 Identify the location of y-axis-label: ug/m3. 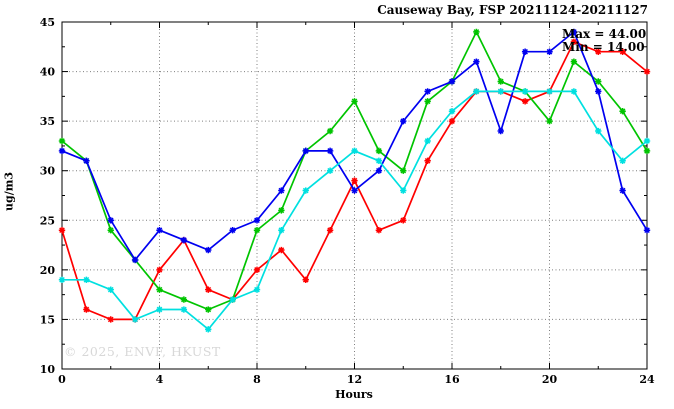
(9, 191).